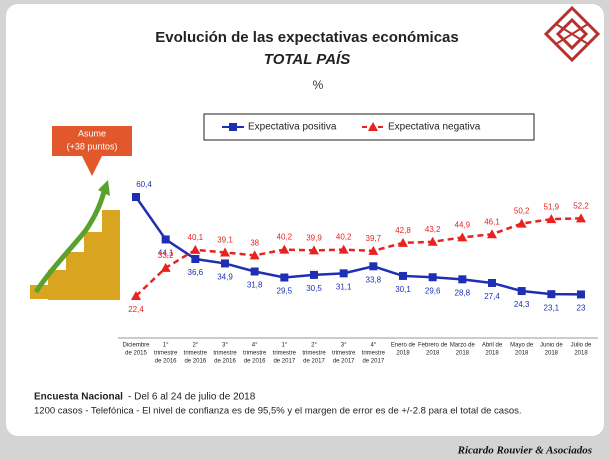 This screenshot has width=610, height=459. Describe the element at coordinates (192, 397) in the screenshot. I see `footer-text: - Del 6 al 24 de julio de 2018` at that location.